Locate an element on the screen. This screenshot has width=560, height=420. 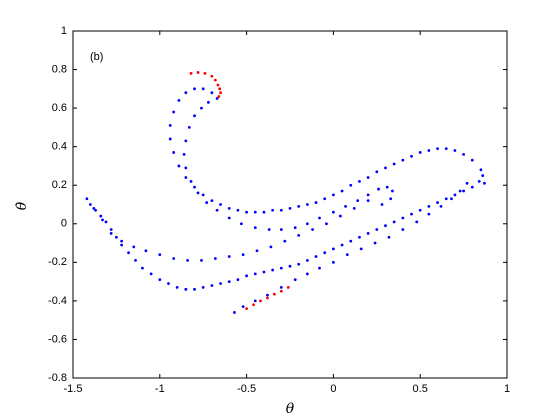
y-tick-label: -0.6 is located at coordinates (57, 339).